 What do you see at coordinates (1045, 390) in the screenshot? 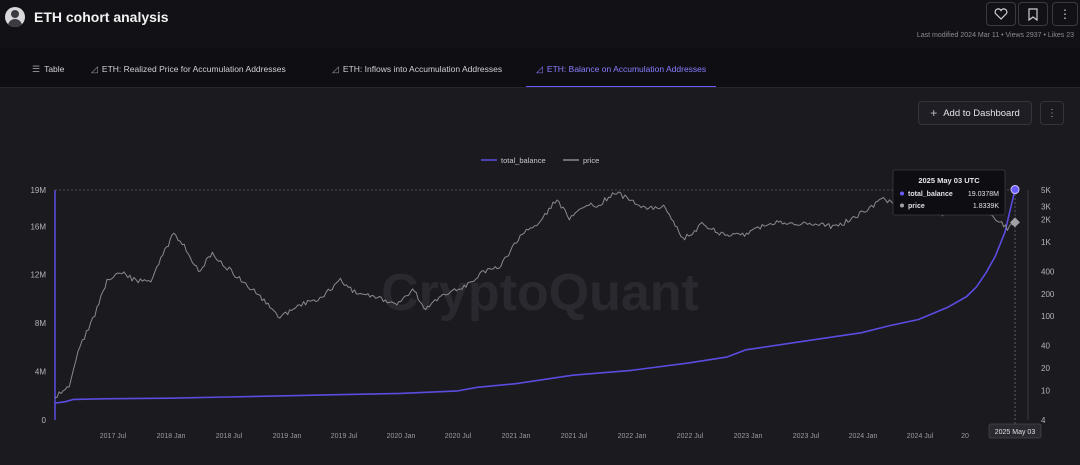
I see `y-right-tick-label: 10` at bounding box center [1045, 390].